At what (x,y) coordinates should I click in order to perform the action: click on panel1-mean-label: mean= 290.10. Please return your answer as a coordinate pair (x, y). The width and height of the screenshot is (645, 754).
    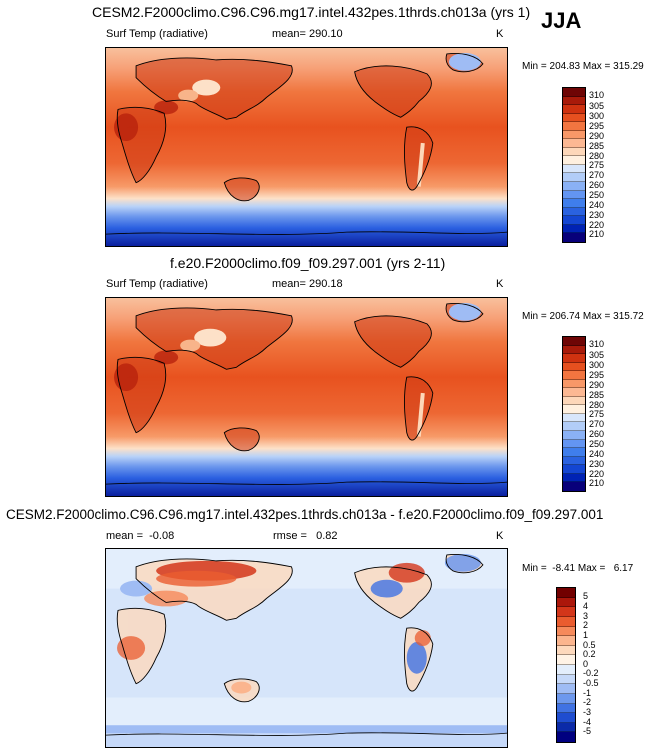
    Looking at the image, I should click on (307, 34).